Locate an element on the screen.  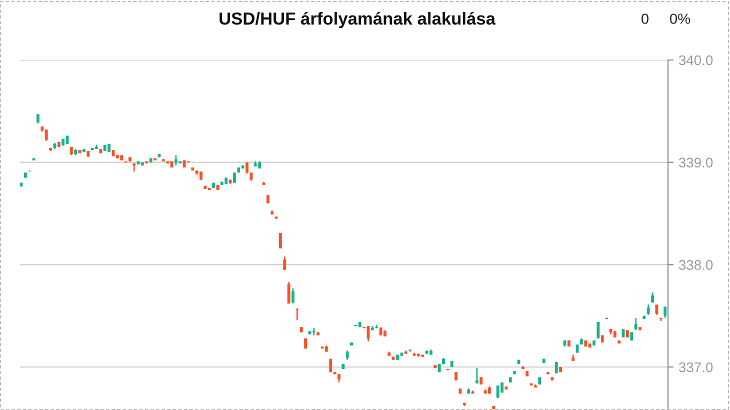
text: 0 is located at coordinates (645, 19).